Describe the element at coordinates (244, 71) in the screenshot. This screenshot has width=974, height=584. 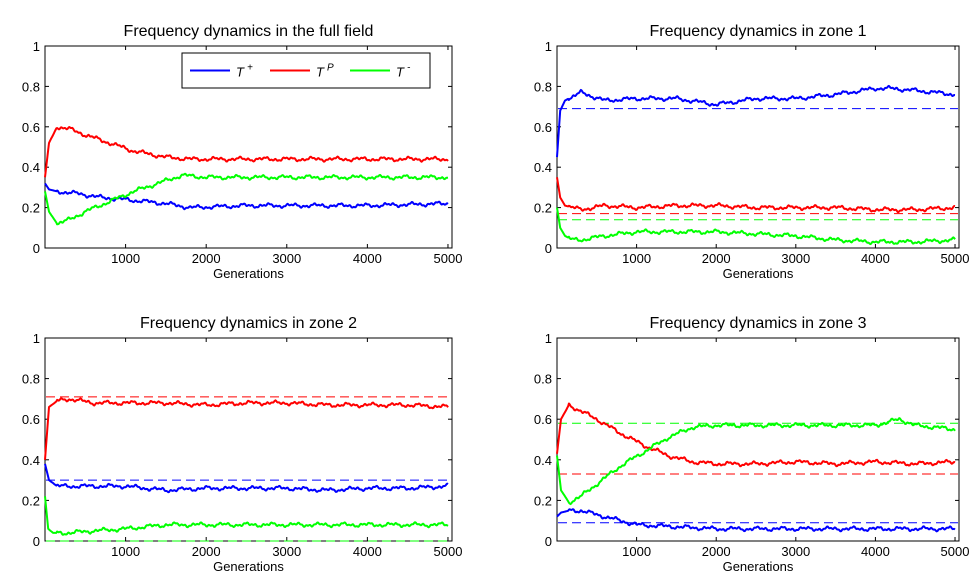
I see `legend-label-T_plus: T +` at that location.